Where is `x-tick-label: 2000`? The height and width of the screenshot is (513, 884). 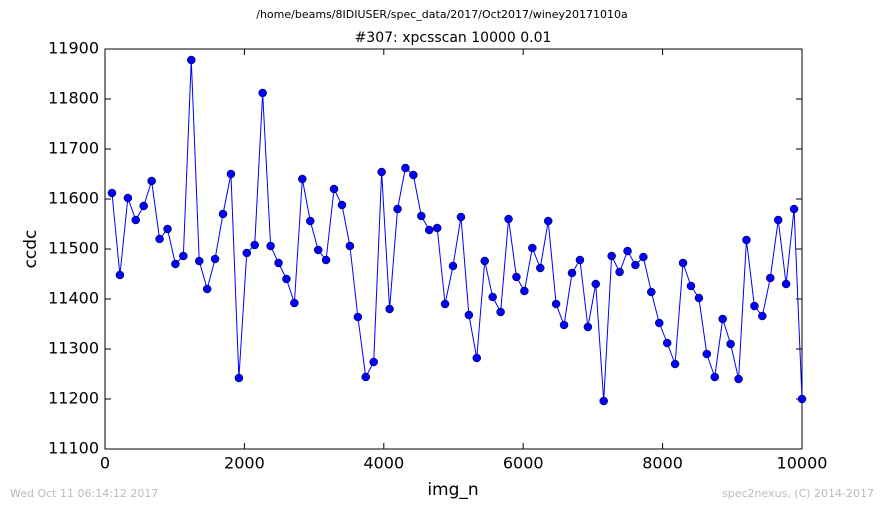
x-tick-label: 2000 is located at coordinates (244, 463).